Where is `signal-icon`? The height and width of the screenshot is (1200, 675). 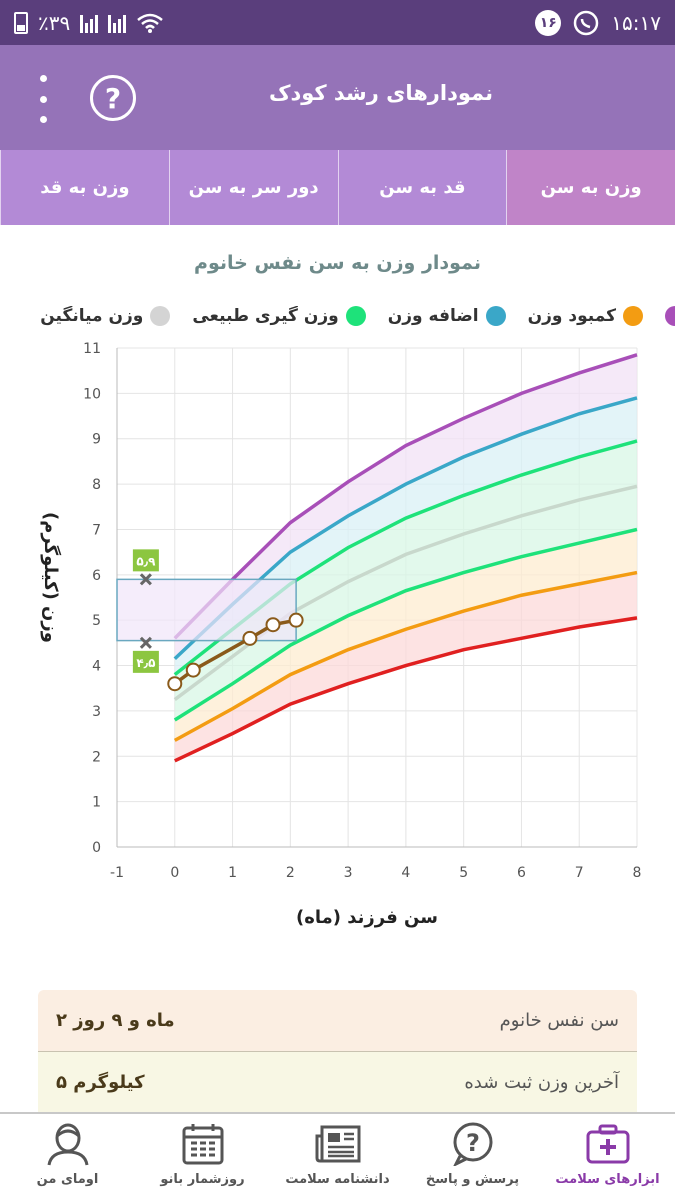
signal-icon is located at coordinates (89, 23).